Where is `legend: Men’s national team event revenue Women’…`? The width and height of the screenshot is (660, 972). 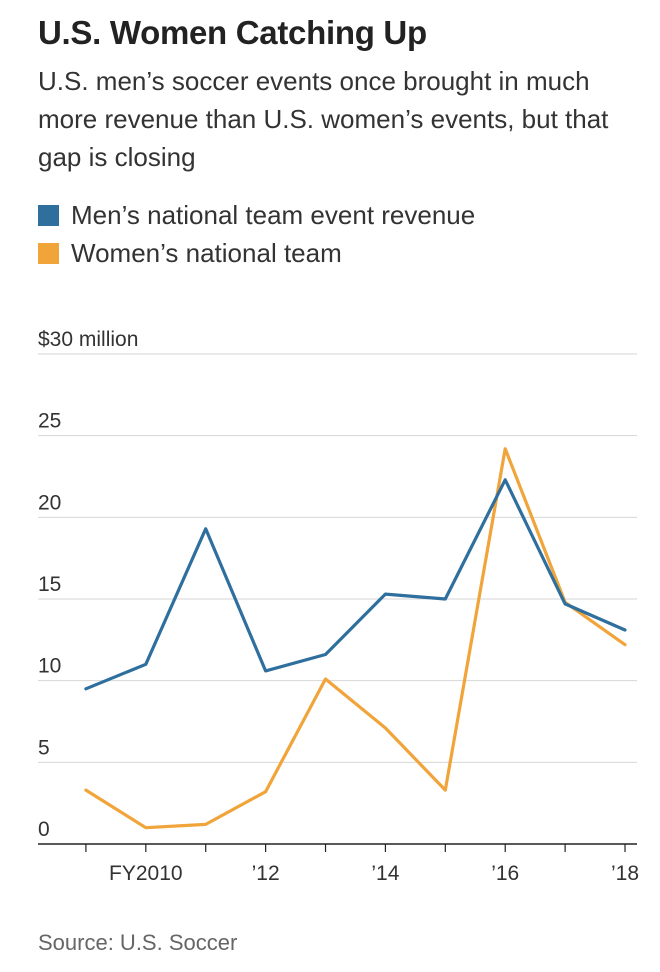
legend: Men’s national team event revenue Women’… is located at coordinates (256, 234).